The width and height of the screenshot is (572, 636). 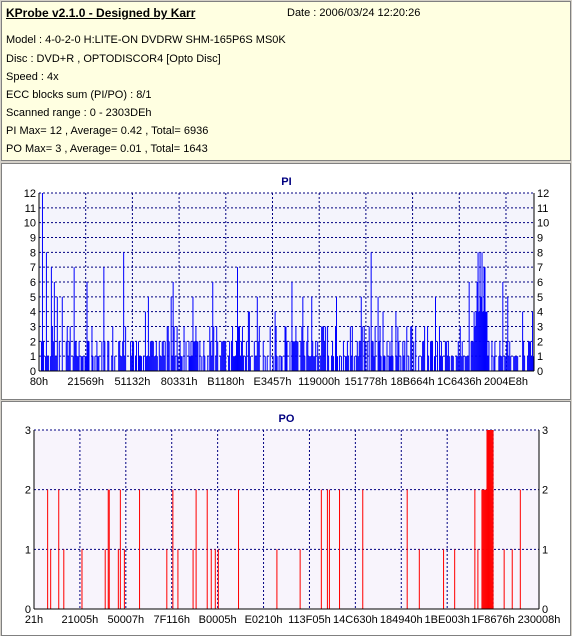 What do you see at coordinates (218, 620) in the screenshot?
I see `x-tick-label: B0005h` at bounding box center [218, 620].